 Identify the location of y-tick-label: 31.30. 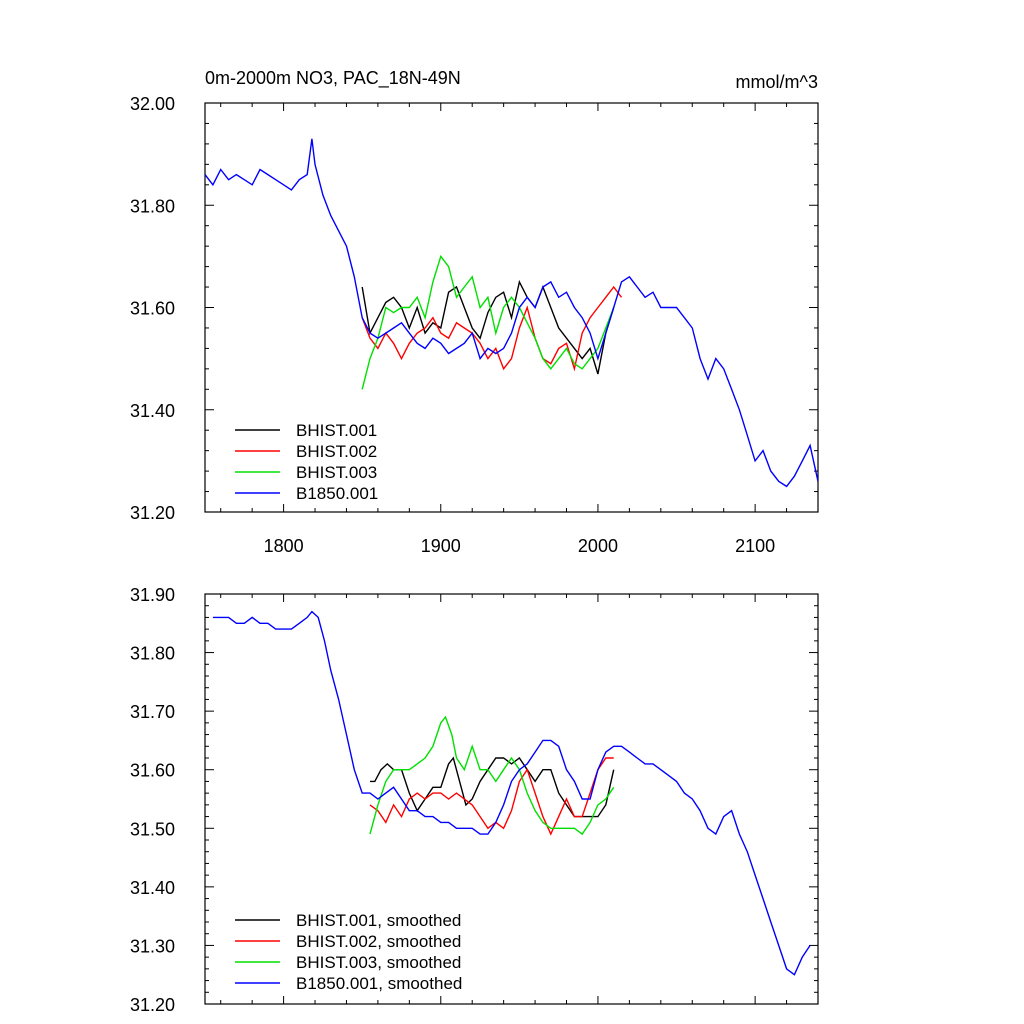
(152, 946).